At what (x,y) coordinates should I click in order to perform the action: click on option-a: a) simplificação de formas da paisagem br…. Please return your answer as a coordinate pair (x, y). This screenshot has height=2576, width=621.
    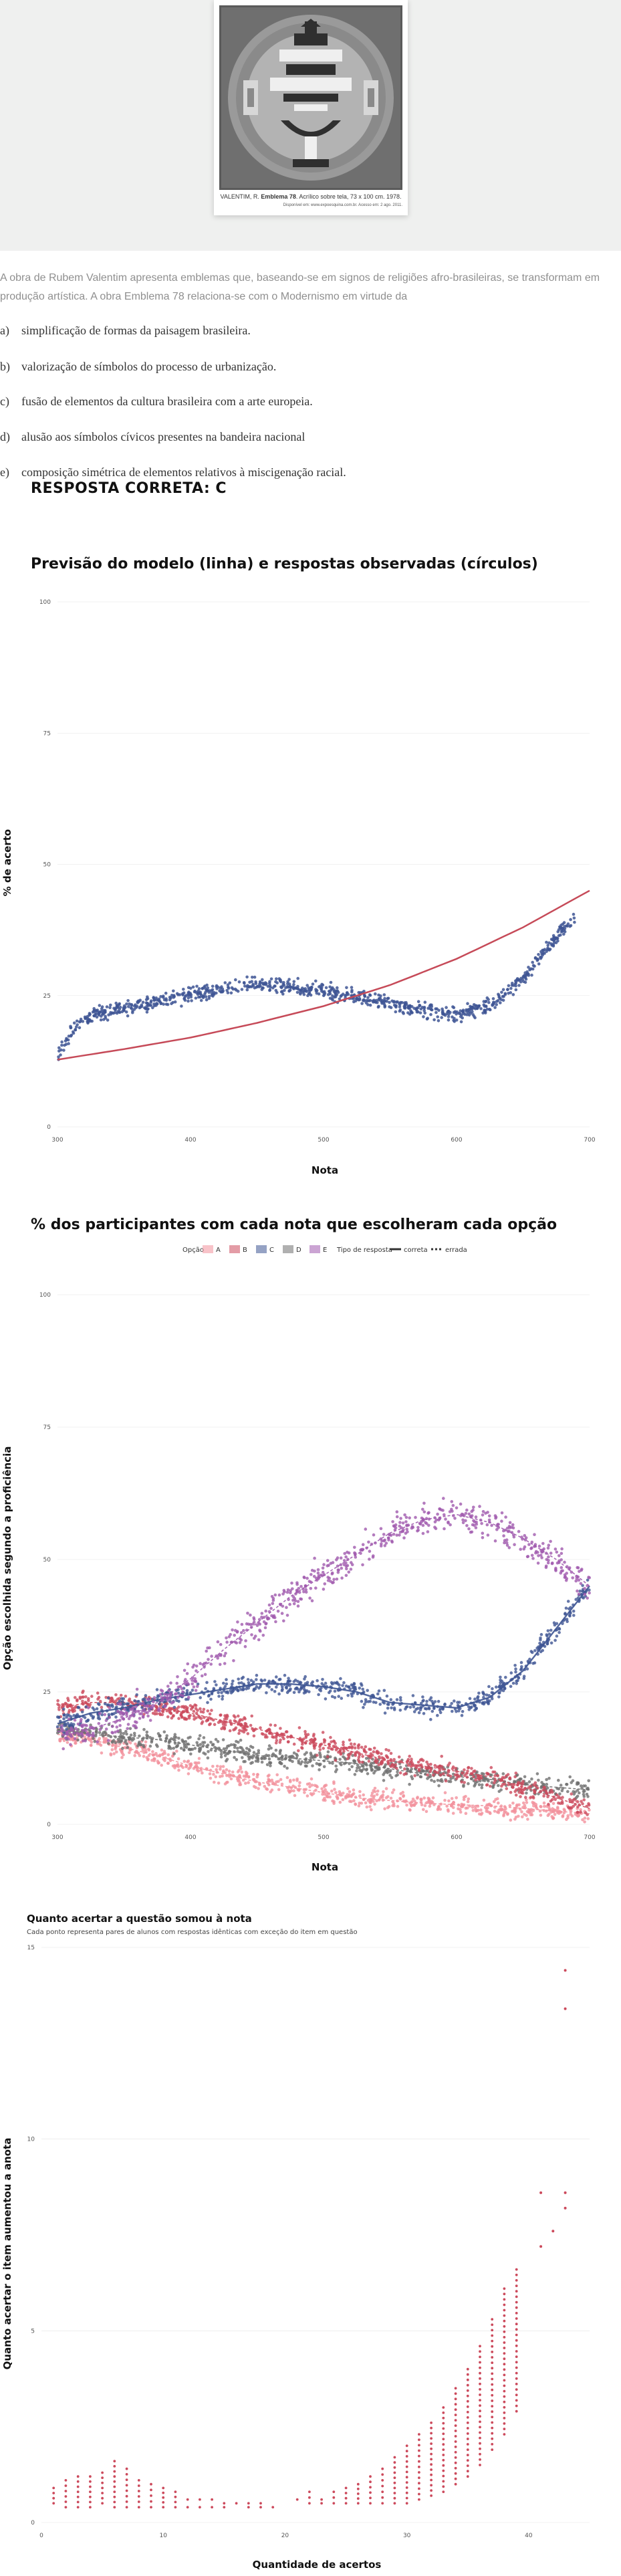
    Looking at the image, I should click on (303, 331).